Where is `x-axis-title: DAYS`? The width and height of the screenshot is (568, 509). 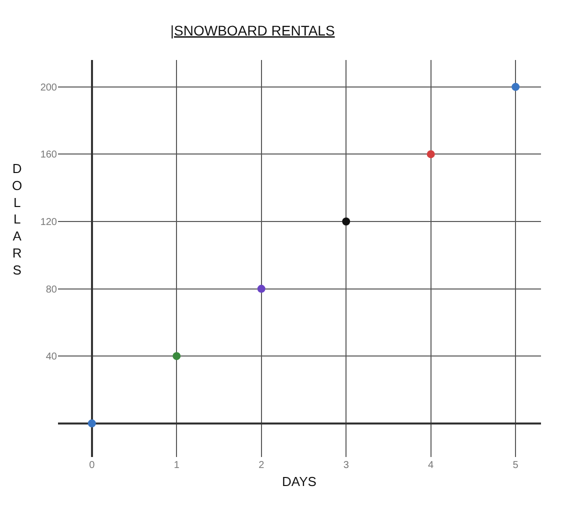 x-axis-title: DAYS is located at coordinates (299, 481).